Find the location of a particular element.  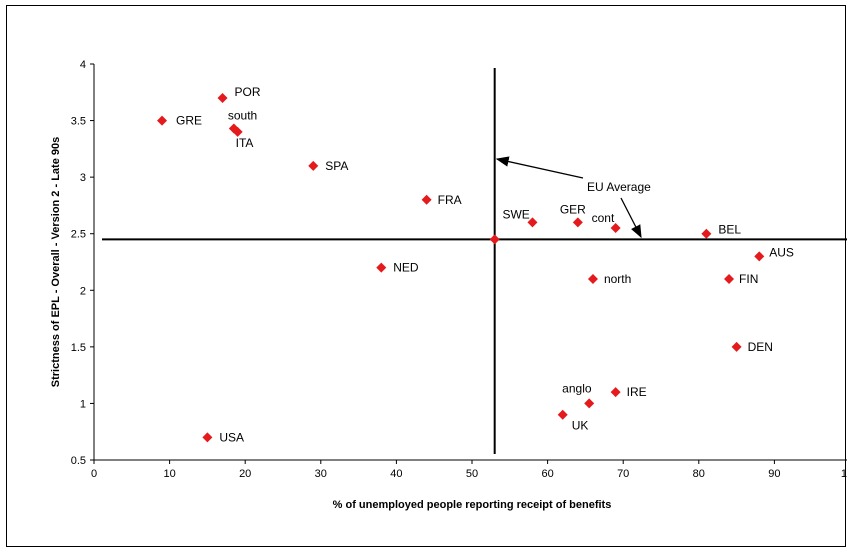

x-tick-label: 100 is located at coordinates (844, 474).